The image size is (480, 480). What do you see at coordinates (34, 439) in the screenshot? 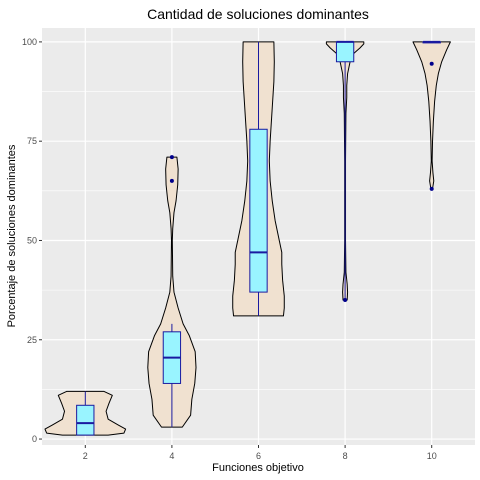
I see `y-tick-label: 0` at bounding box center [34, 439].